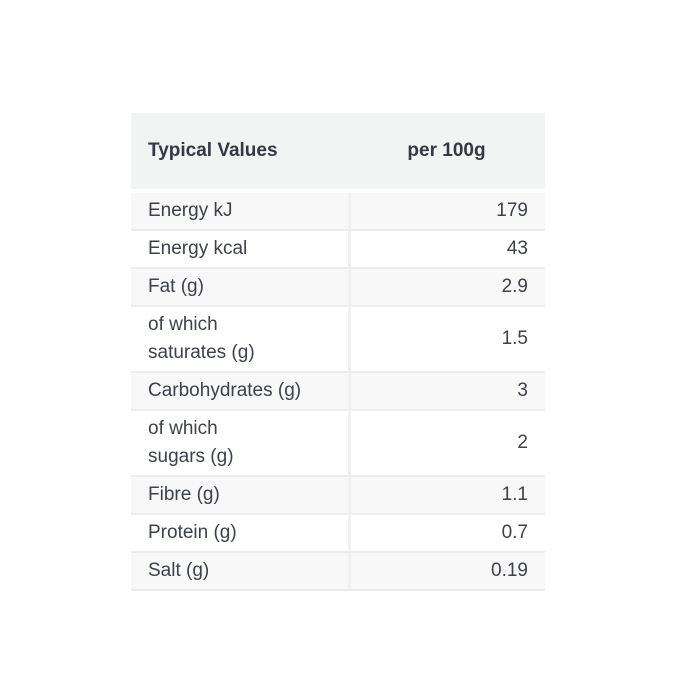  What do you see at coordinates (338, 340) in the screenshot?
I see `table-row: of which saturates (g) 1.5` at bounding box center [338, 340].